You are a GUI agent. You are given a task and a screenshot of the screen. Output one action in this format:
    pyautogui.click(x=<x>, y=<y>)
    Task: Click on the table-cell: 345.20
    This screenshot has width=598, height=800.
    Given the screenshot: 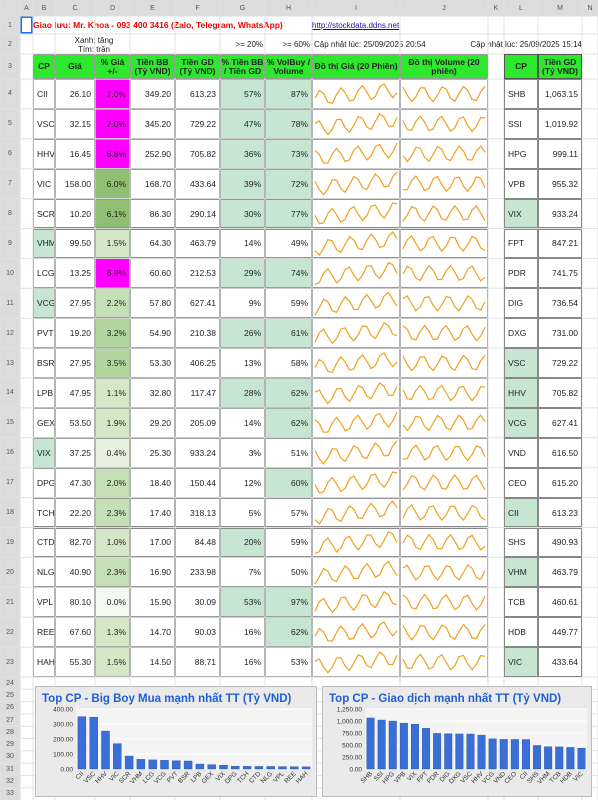 What is the action you would take?
    pyautogui.click(x=152, y=123)
    